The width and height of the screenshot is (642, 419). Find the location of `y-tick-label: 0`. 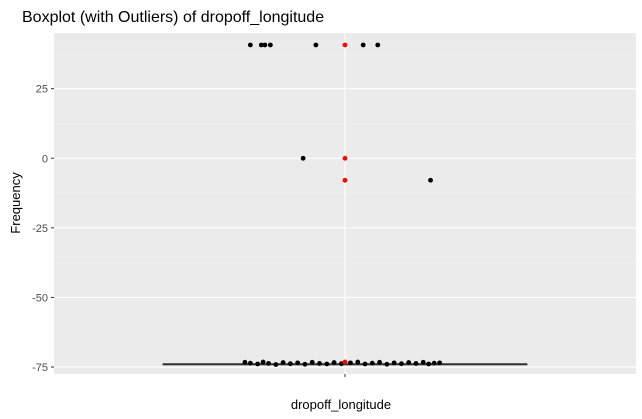

y-tick-label: 0 is located at coordinates (45, 159).